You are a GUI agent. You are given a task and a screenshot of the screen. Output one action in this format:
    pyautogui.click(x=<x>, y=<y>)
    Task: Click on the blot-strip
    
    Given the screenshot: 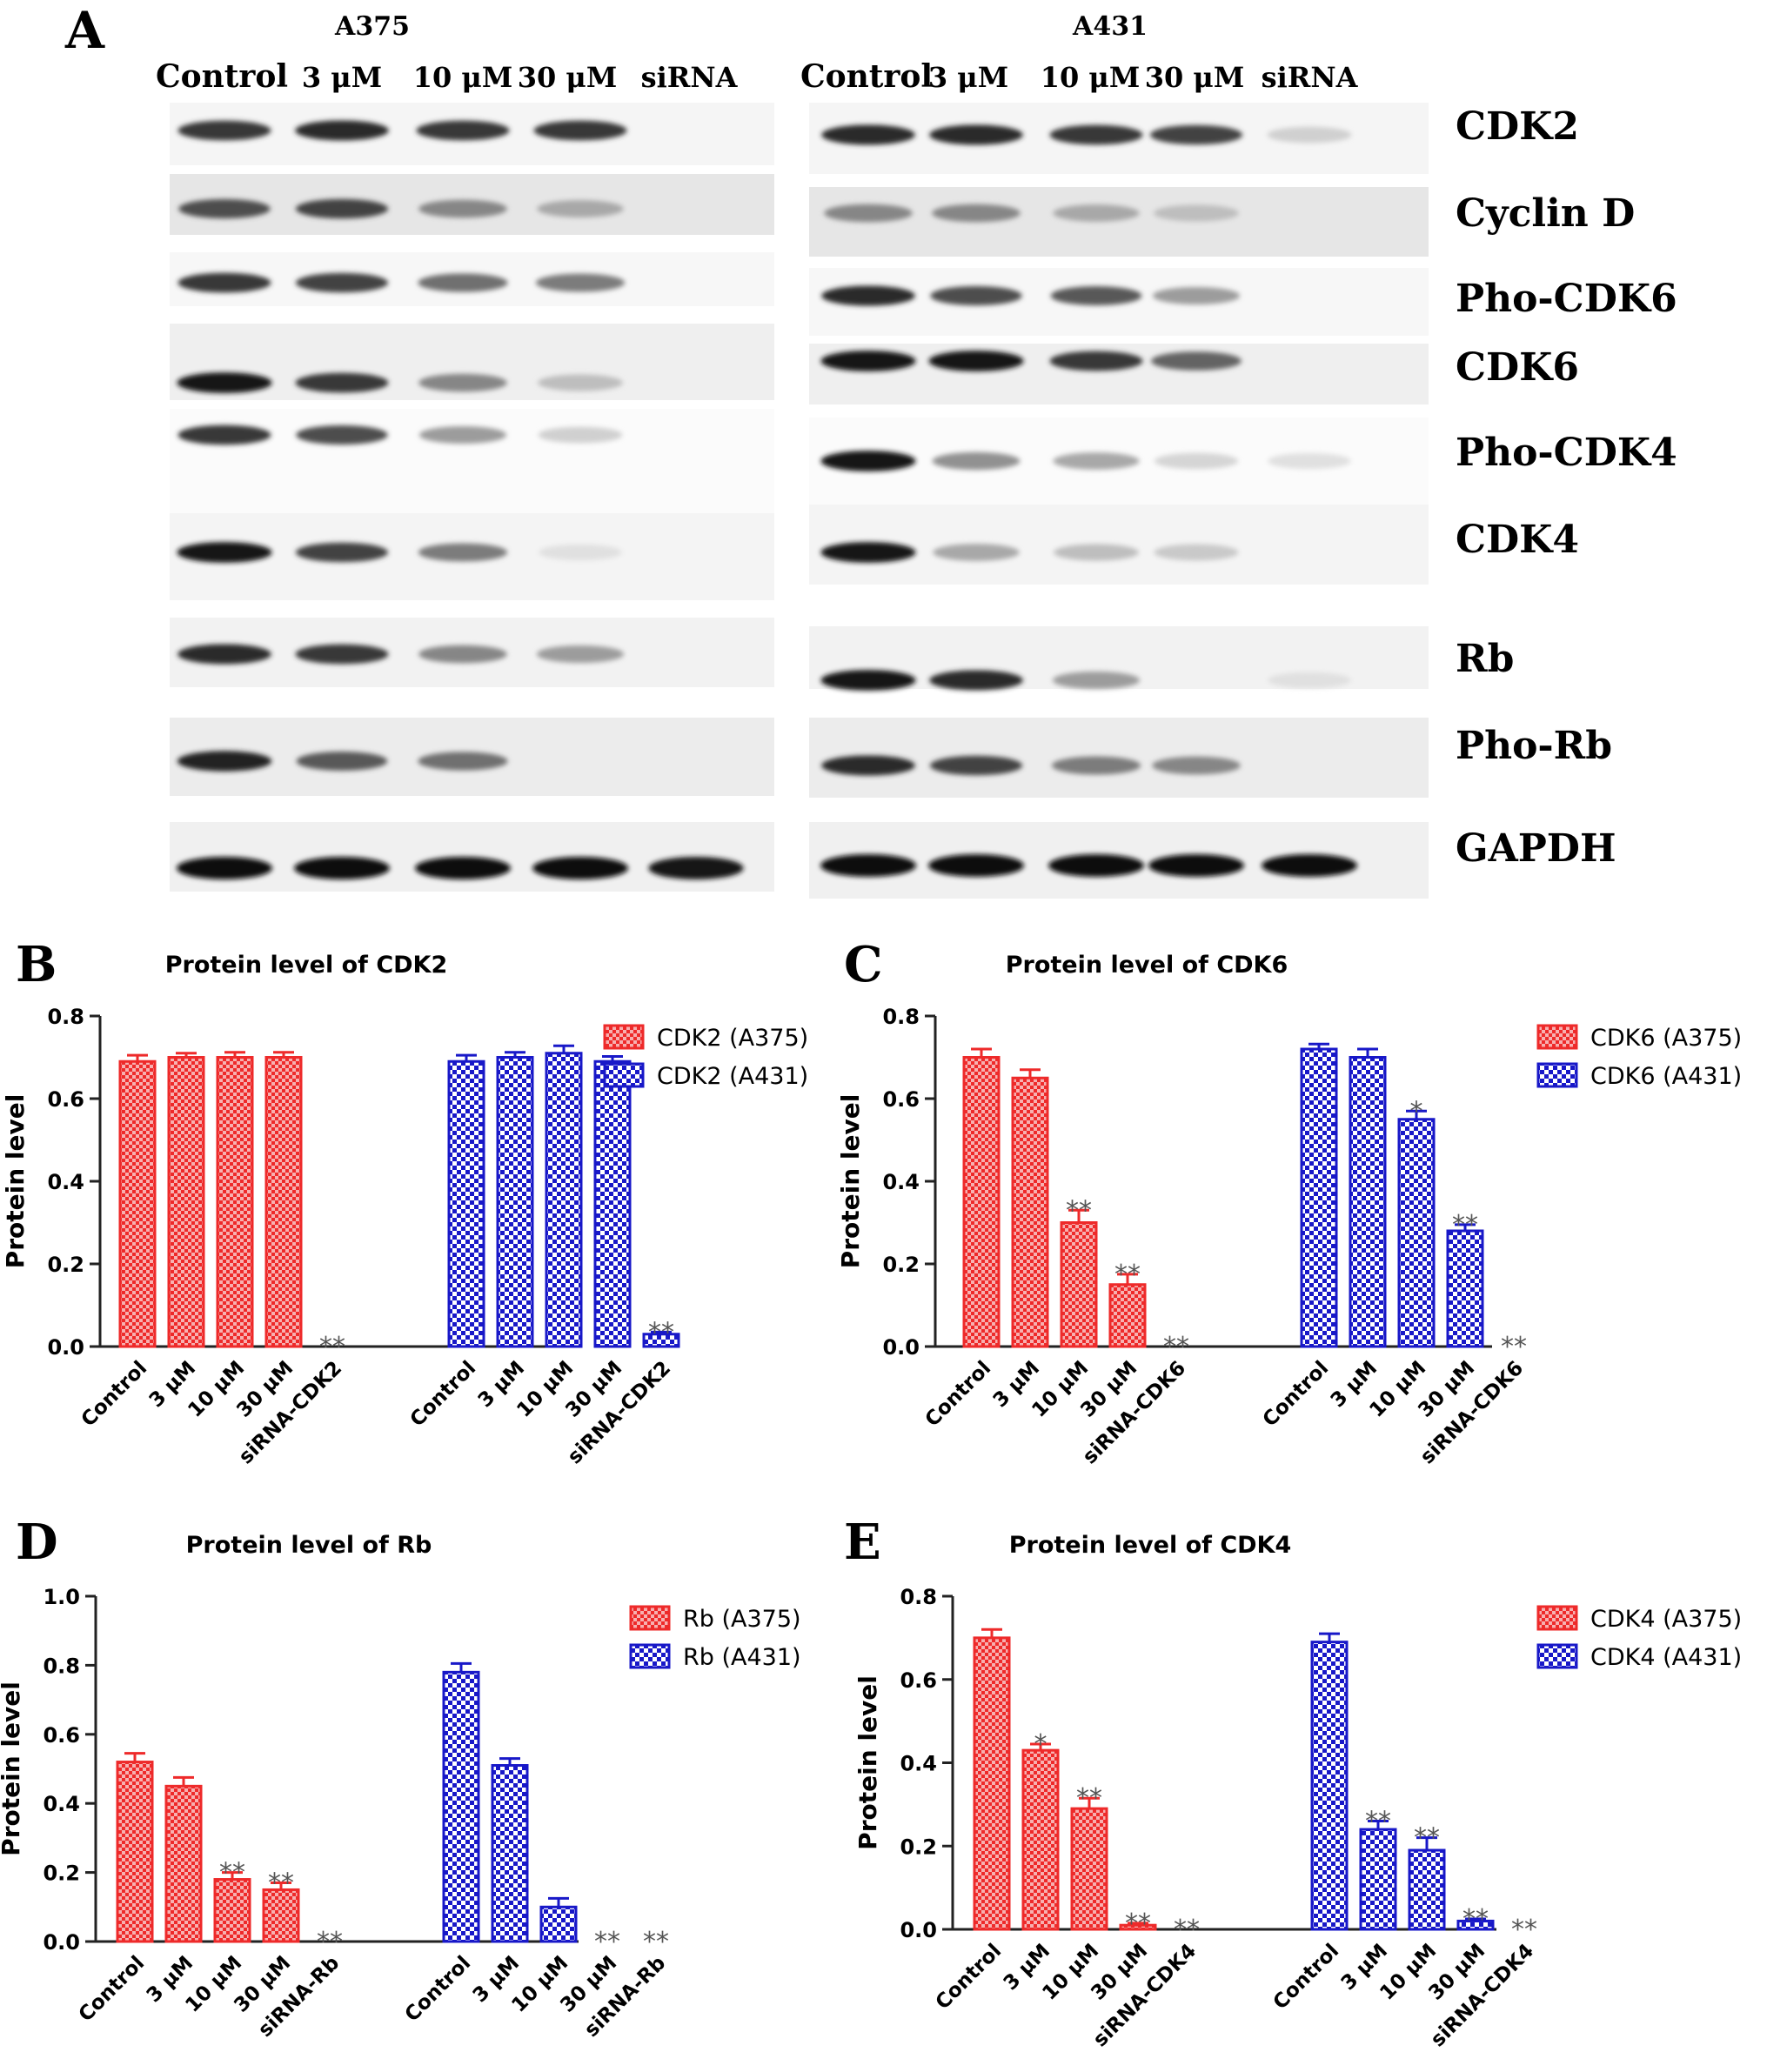 What is the action you would take?
    pyautogui.click(x=472, y=461)
    